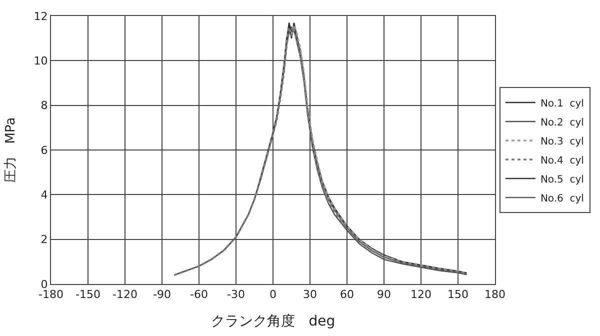 This screenshot has height=336, width=600. What do you see at coordinates (125, 295) in the screenshot?
I see `x-tick-label: -120` at bounding box center [125, 295].